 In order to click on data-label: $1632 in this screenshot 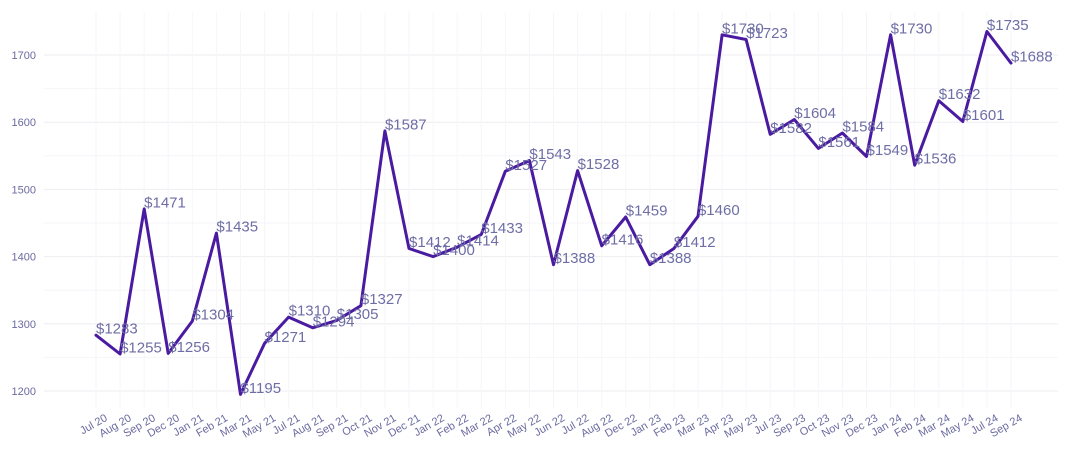, I will do `click(960, 94)`.